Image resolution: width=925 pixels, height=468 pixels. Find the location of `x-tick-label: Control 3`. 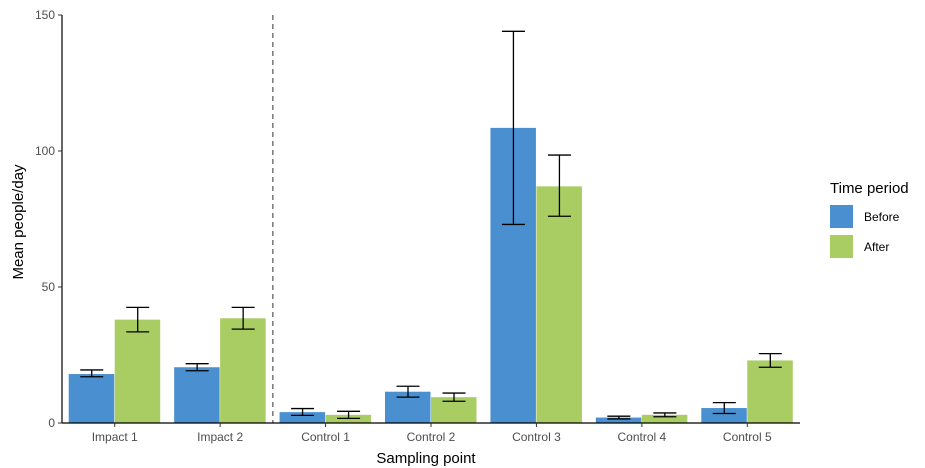

x-tick-label: Control 3 is located at coordinates (536, 437).